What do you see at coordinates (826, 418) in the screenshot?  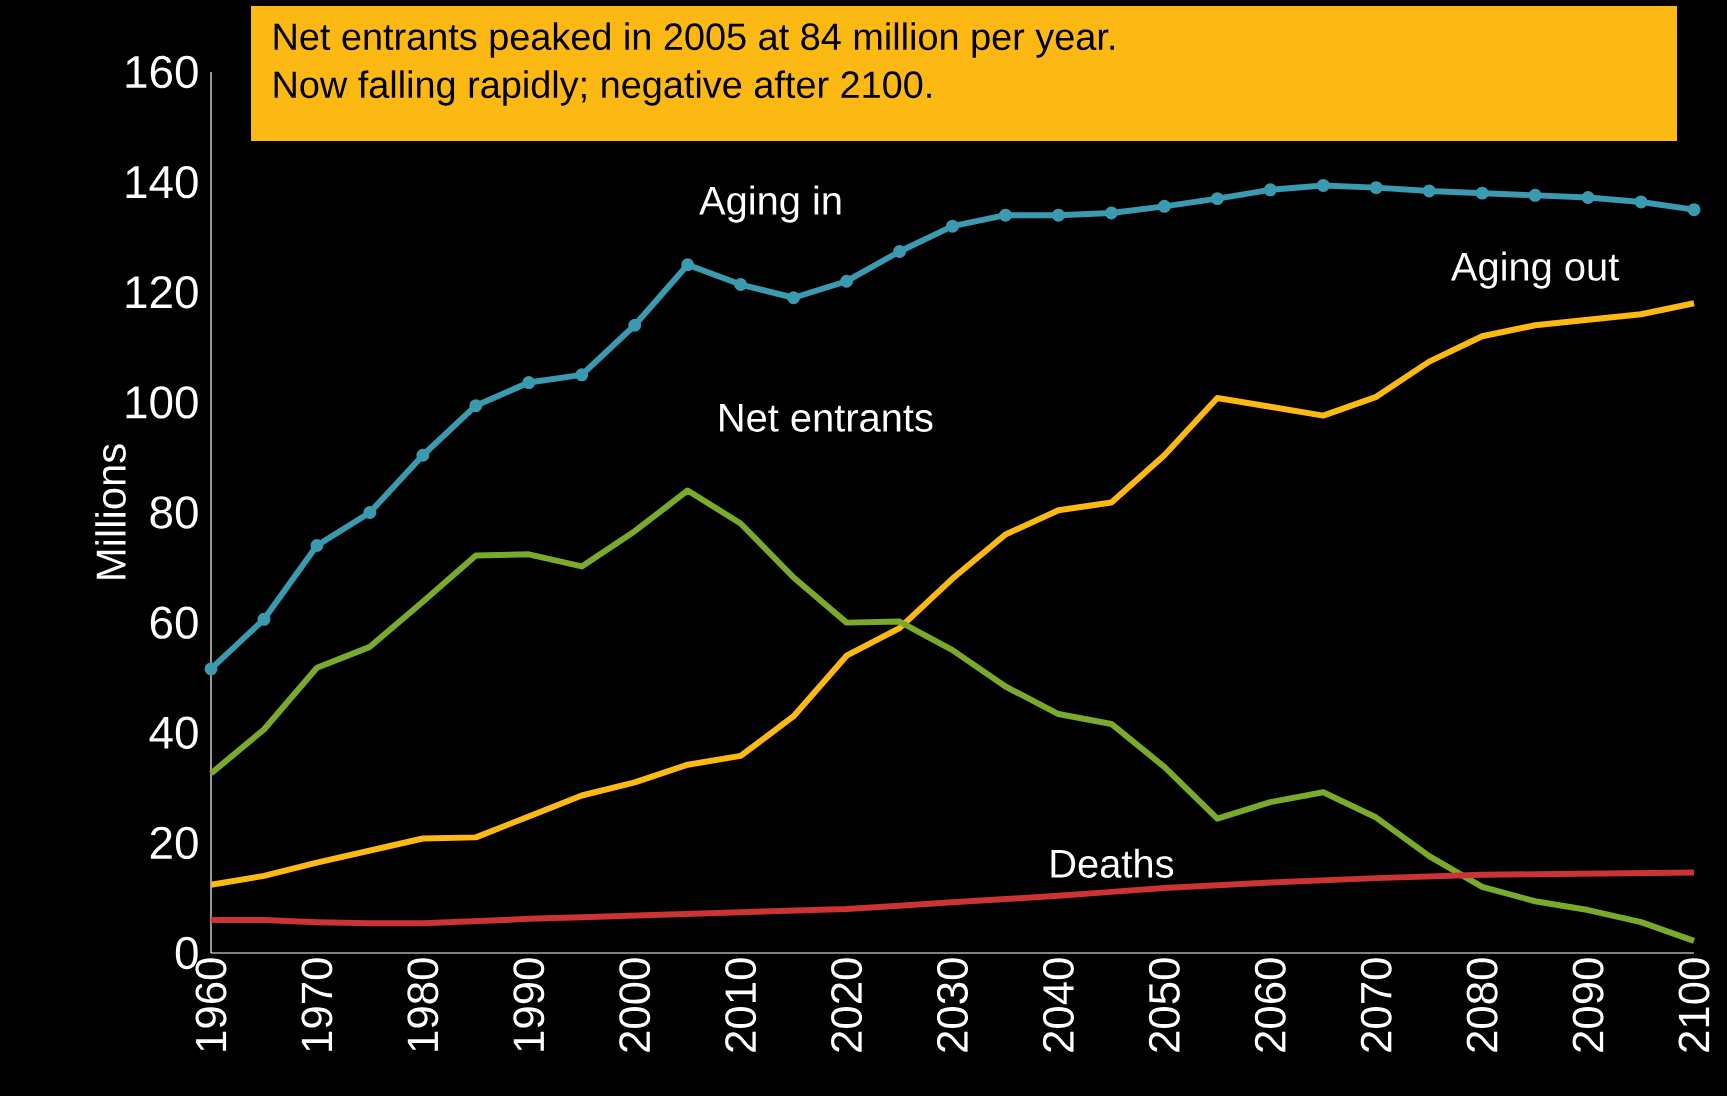 I see `series-label: Net entrants` at bounding box center [826, 418].